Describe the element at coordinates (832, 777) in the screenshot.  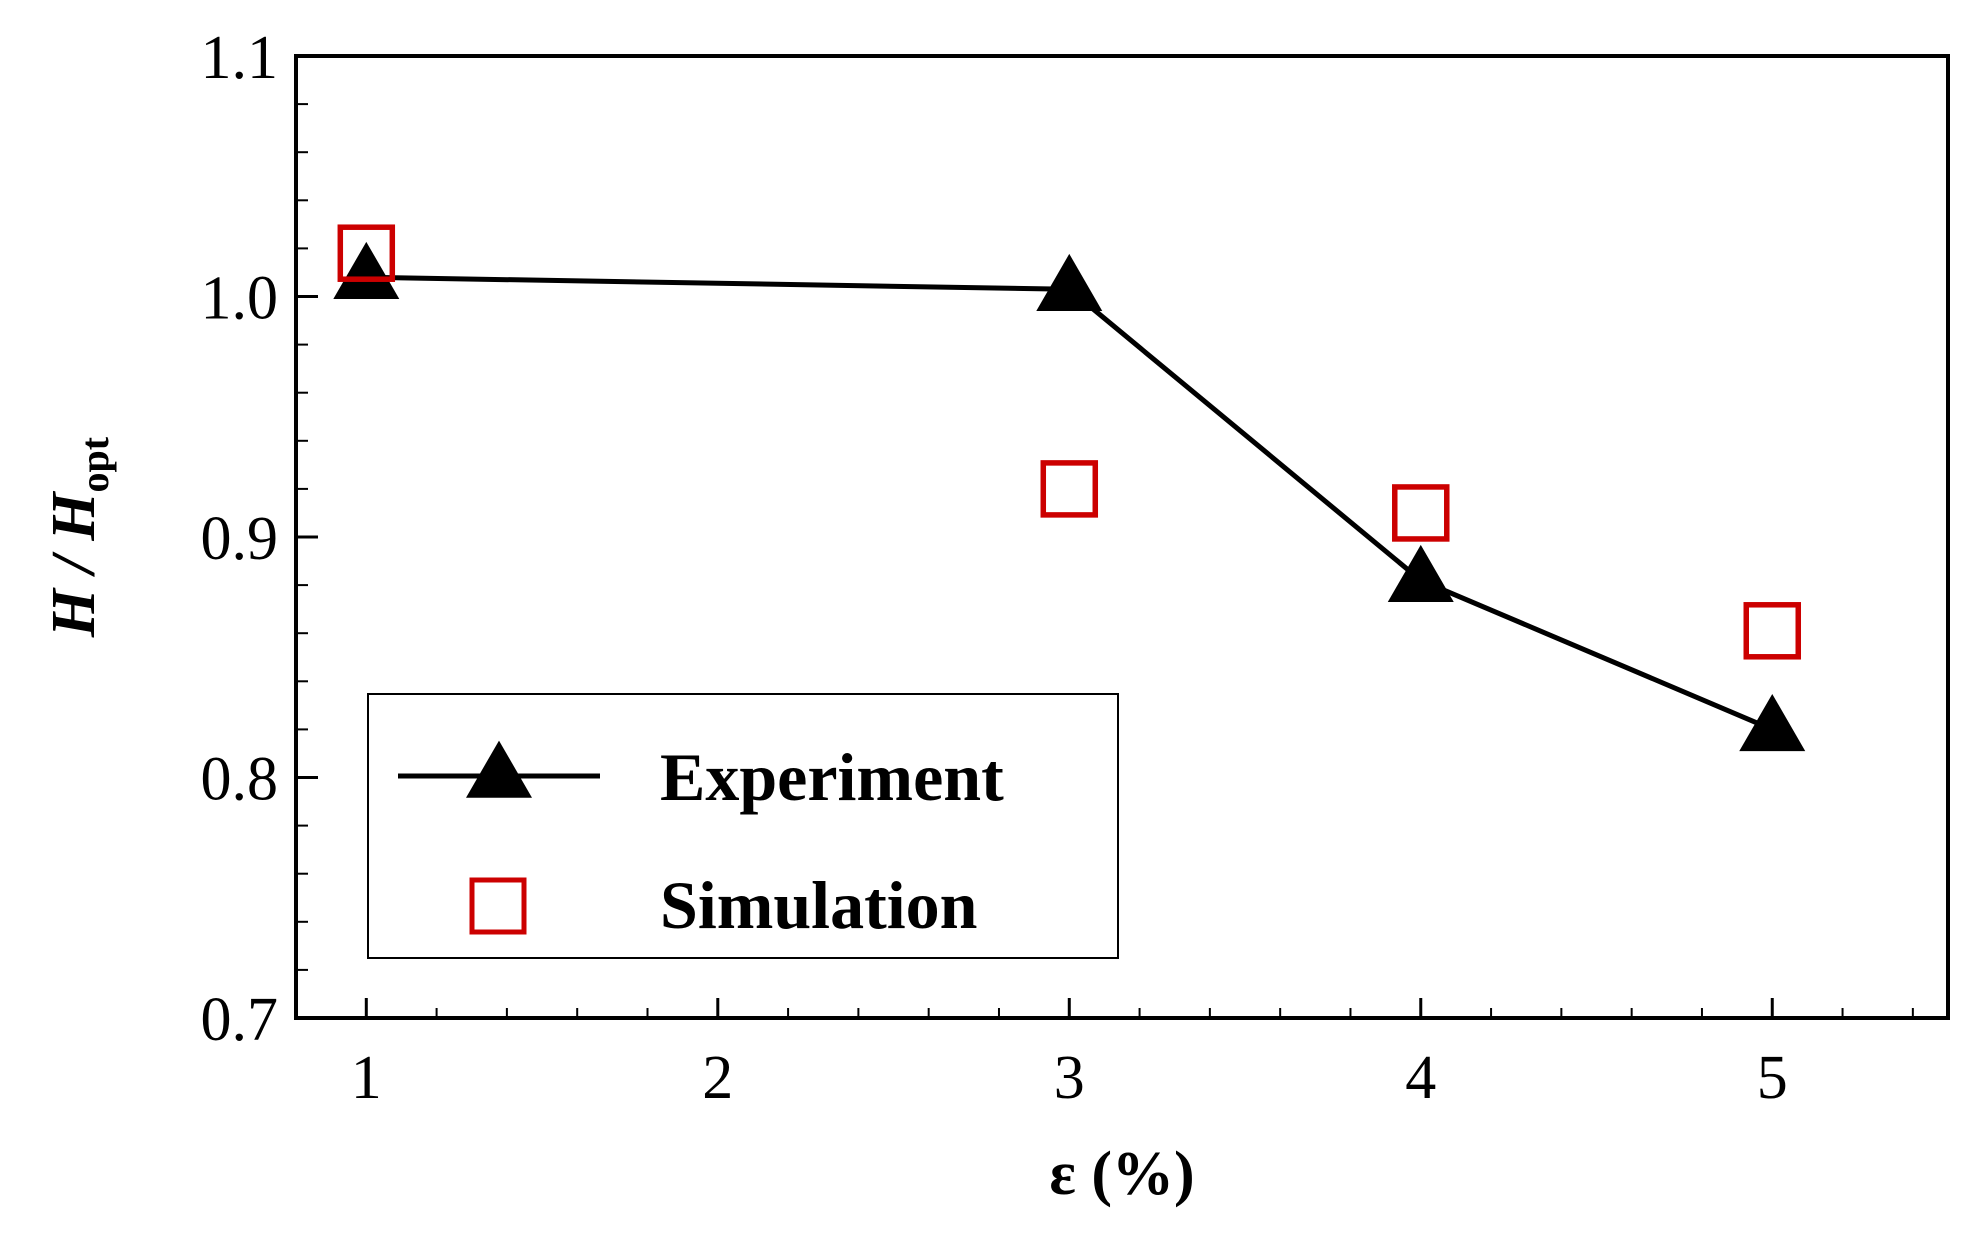
I see `legend-experiment-label: Experiment` at that location.